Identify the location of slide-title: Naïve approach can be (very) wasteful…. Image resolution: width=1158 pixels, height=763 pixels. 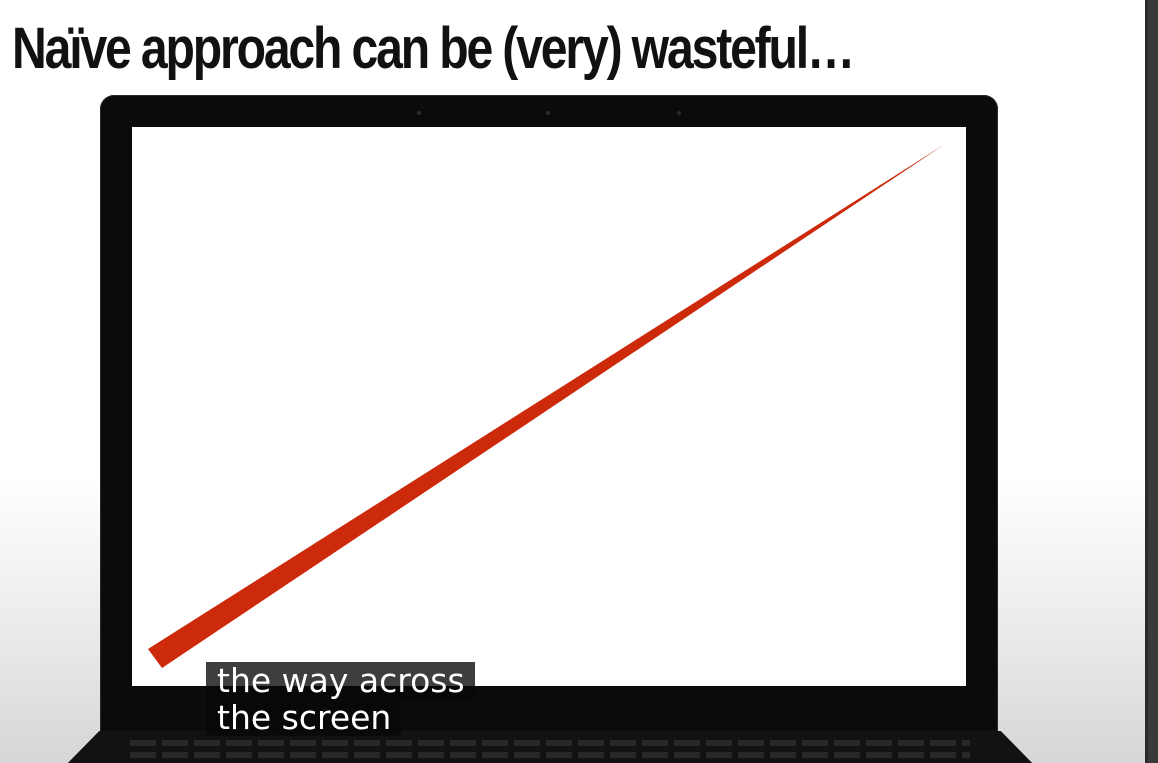
(433, 48).